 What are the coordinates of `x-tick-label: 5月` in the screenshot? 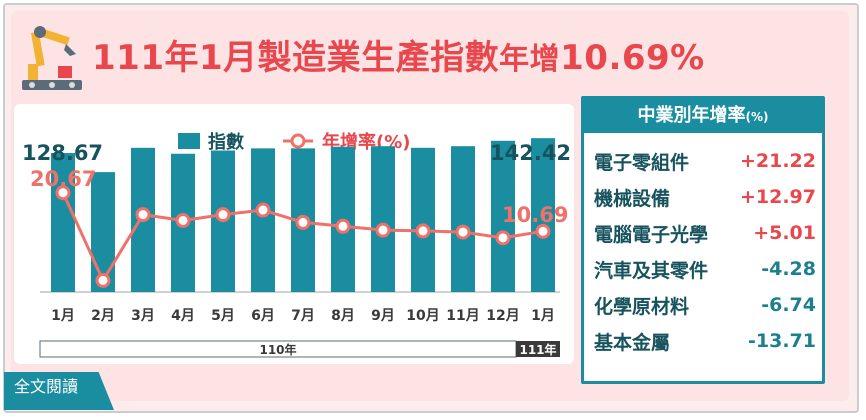 It's located at (223, 316).